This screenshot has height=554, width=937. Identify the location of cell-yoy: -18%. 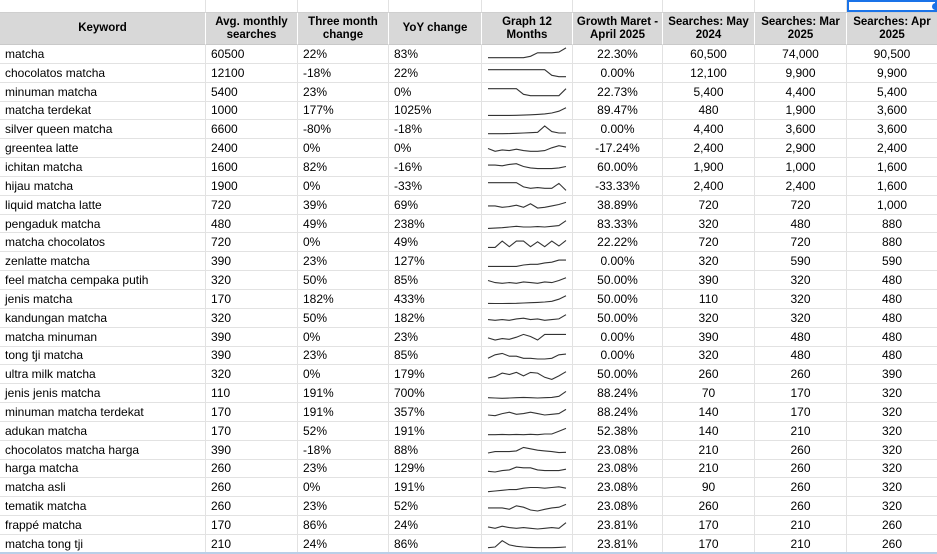
(435, 130).